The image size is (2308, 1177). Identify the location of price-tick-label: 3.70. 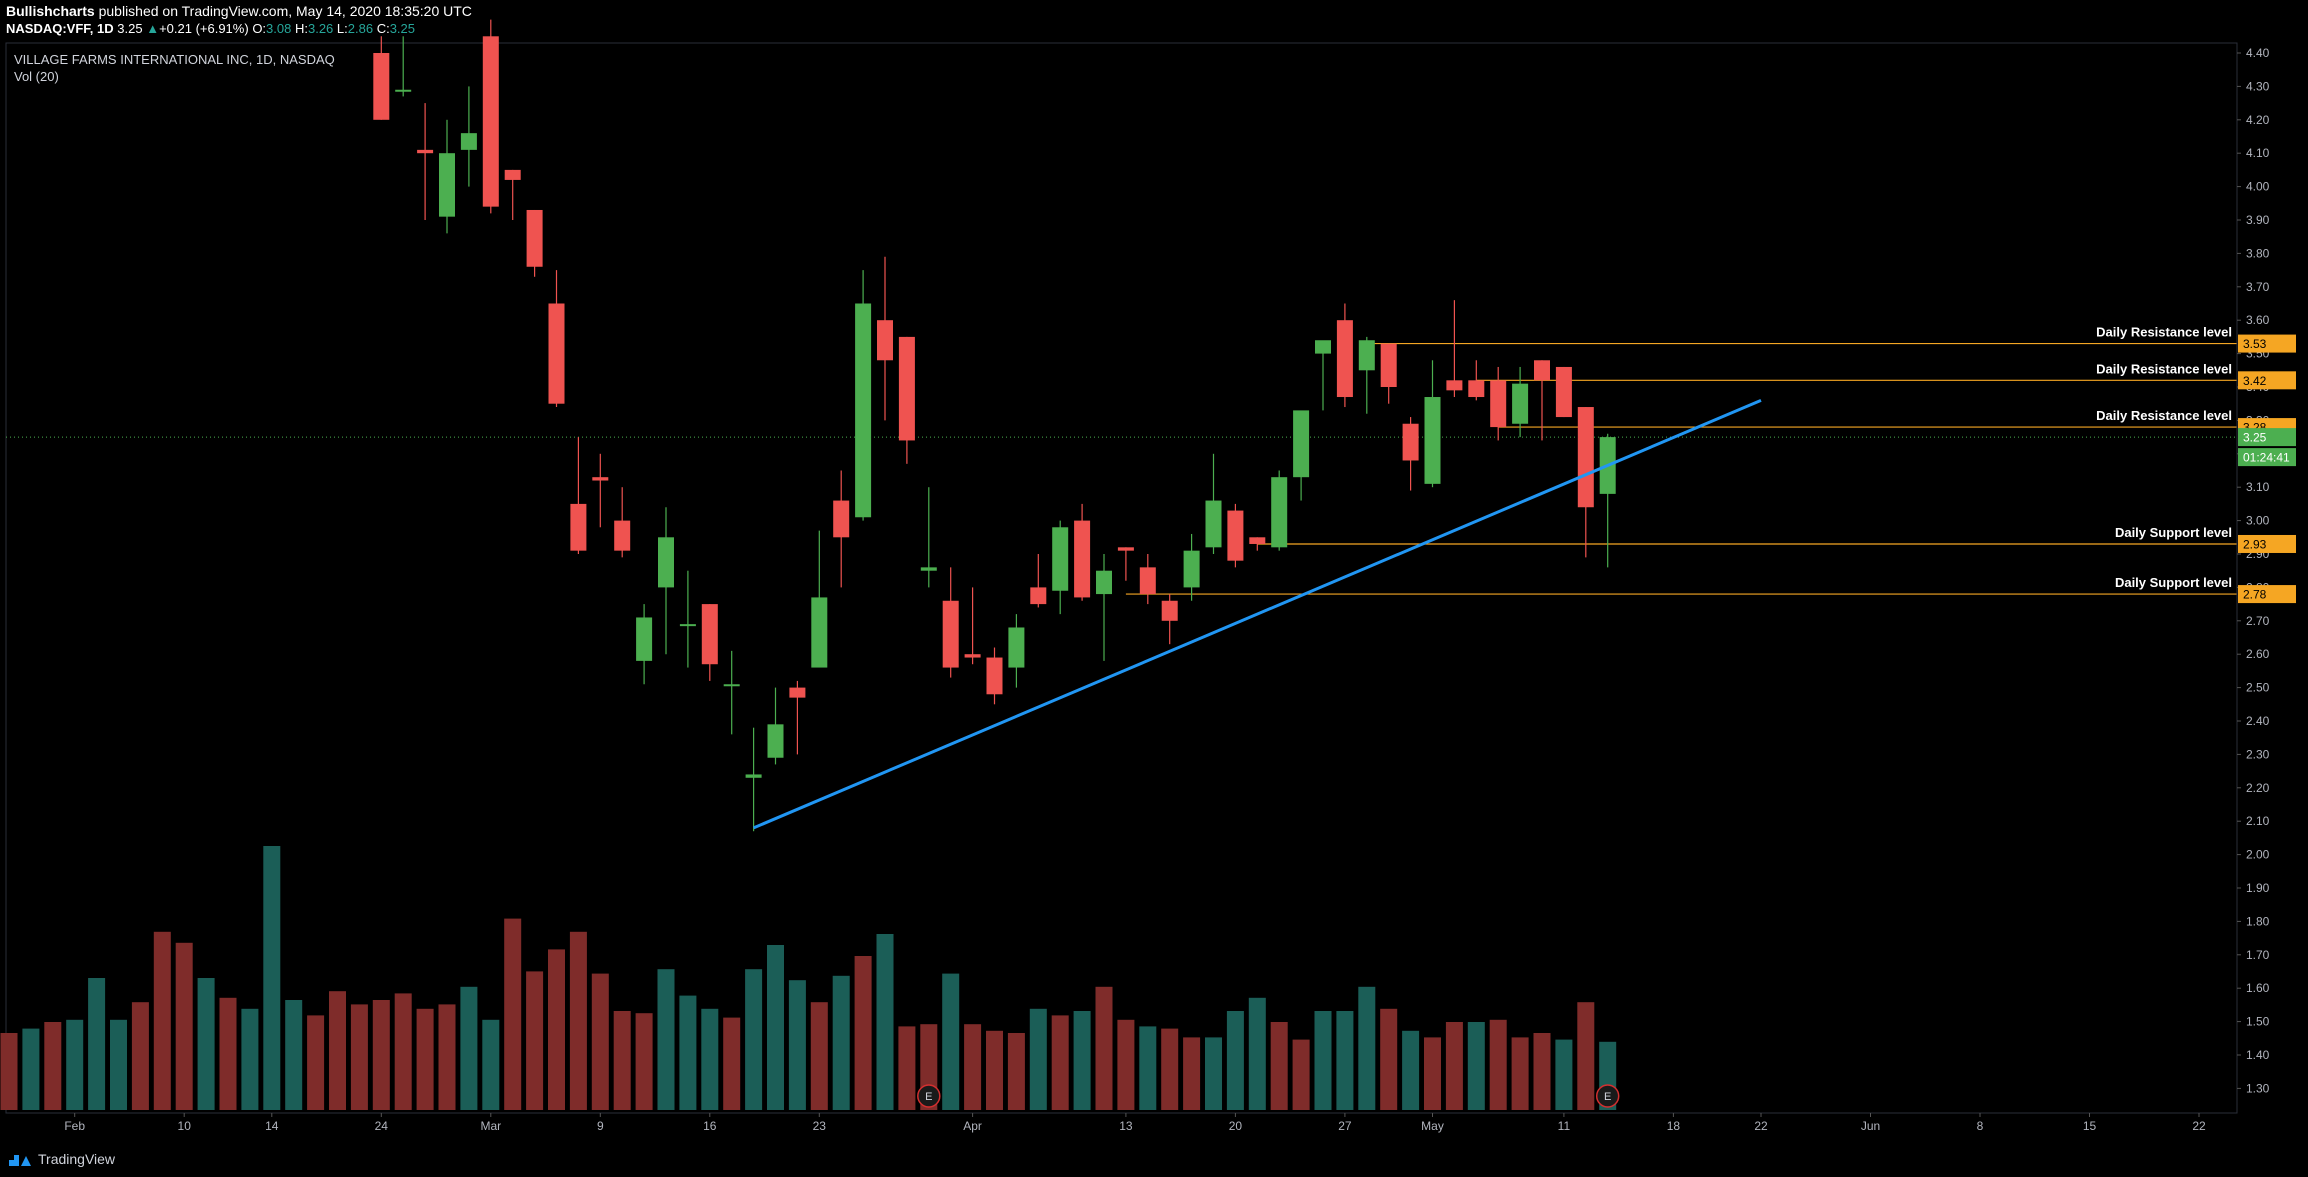
(2258, 287).